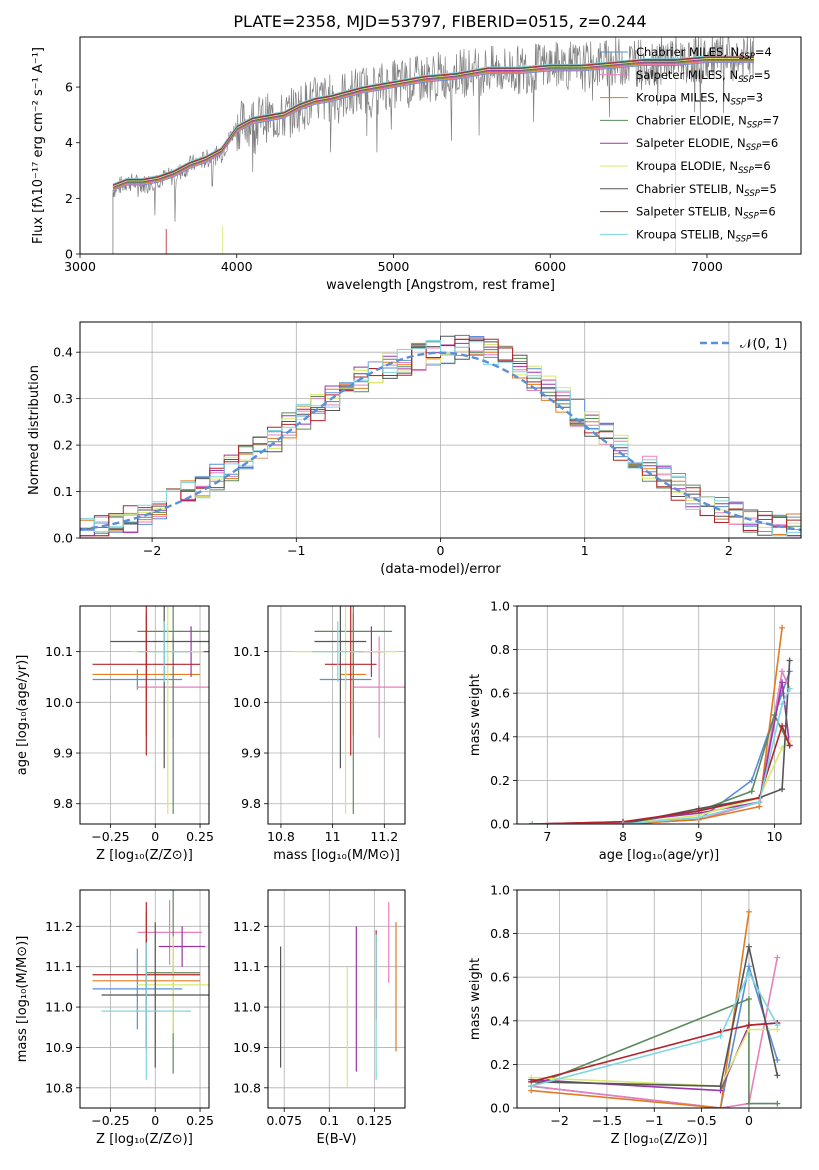  Describe the element at coordinates (706, 213) in the screenshot. I see `legend-label: Salpeter STELIB, NSSP=6` at that location.